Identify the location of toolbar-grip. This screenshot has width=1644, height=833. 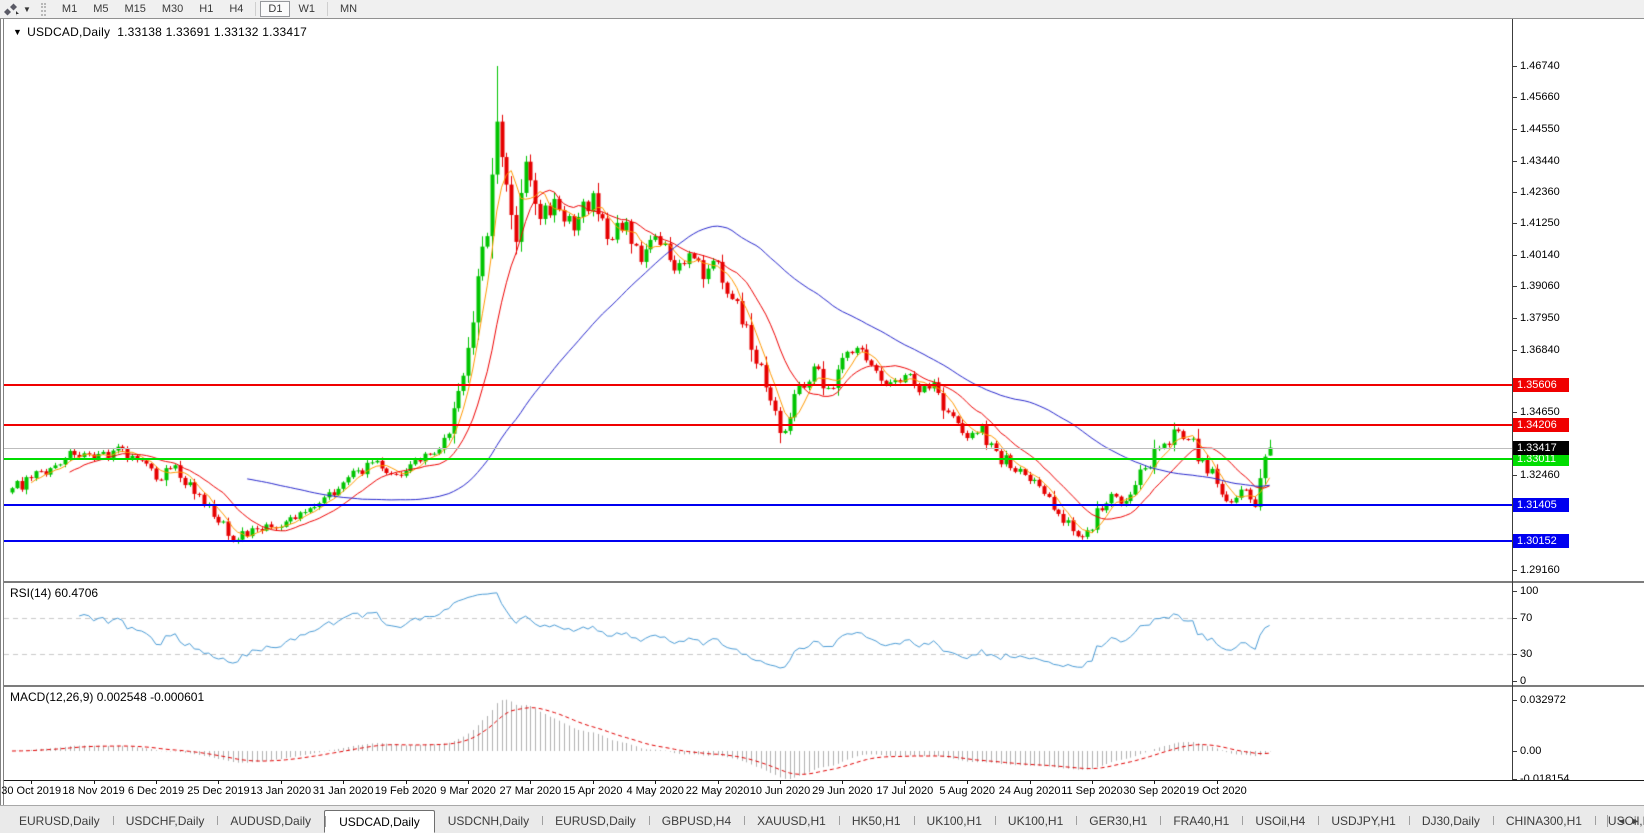
(43, 9).